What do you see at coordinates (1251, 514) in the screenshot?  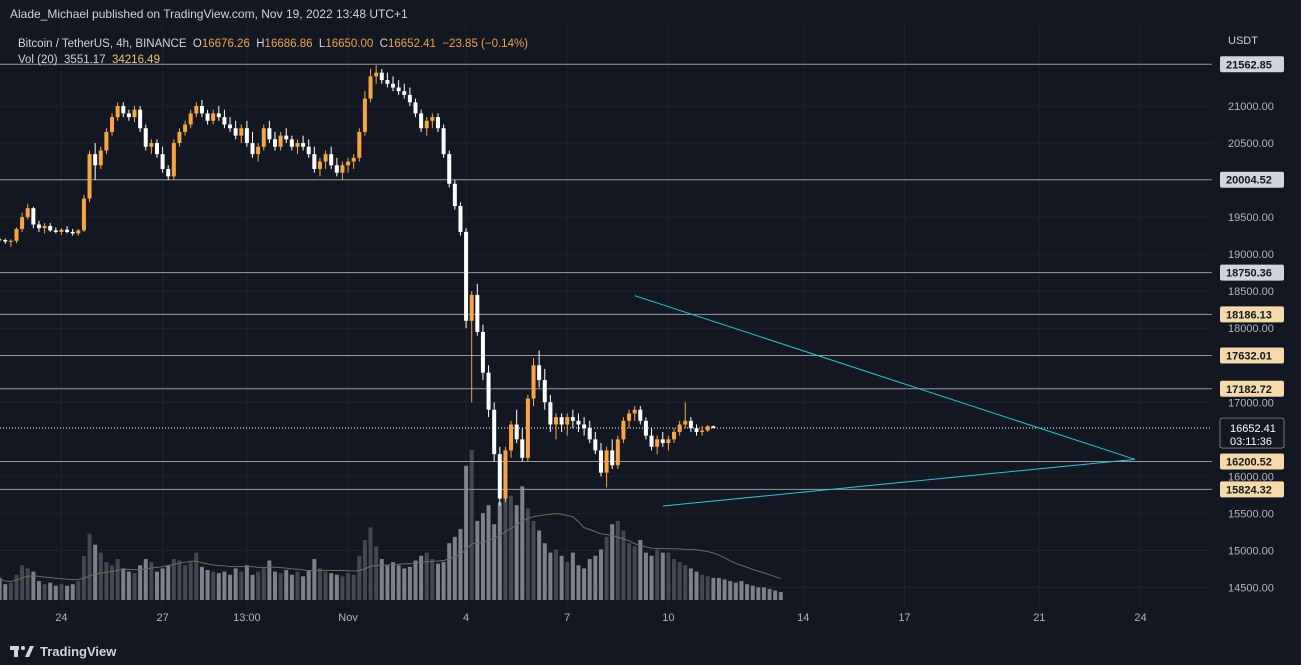 I see `price-tick-label: 15500.00` at bounding box center [1251, 514].